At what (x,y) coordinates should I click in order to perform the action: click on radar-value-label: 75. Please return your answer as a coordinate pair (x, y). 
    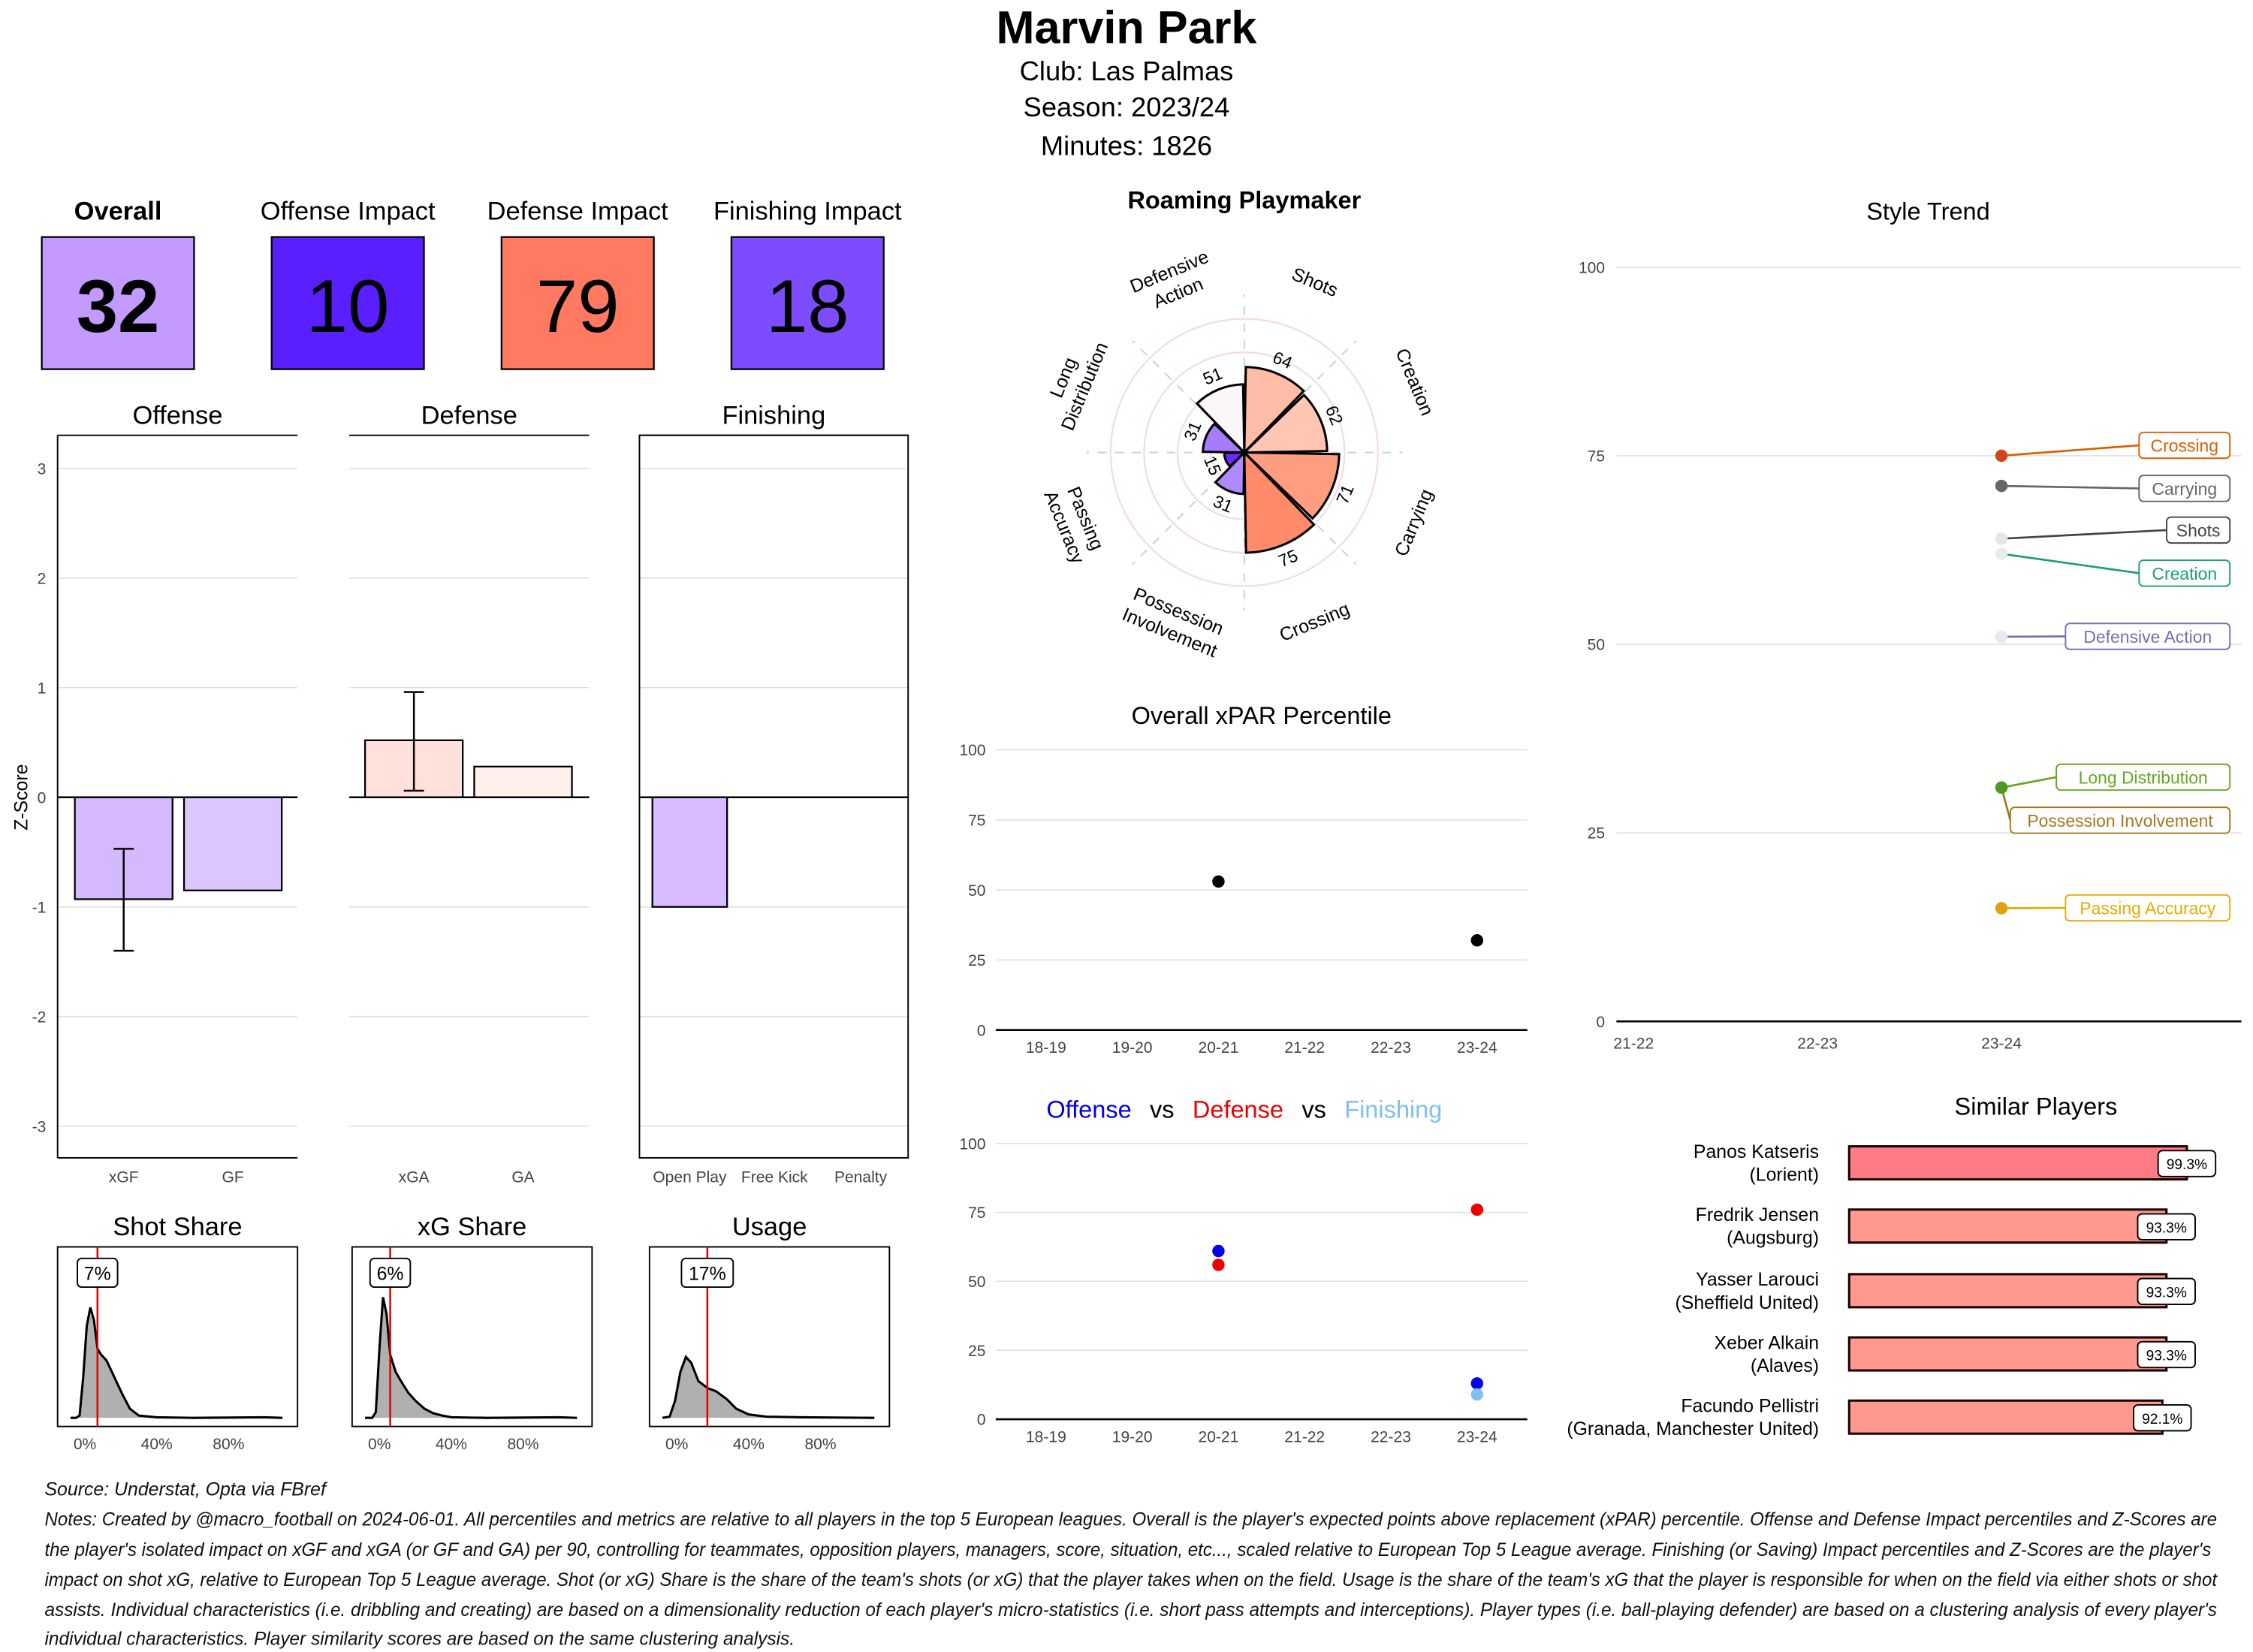
    Looking at the image, I should click on (1288, 558).